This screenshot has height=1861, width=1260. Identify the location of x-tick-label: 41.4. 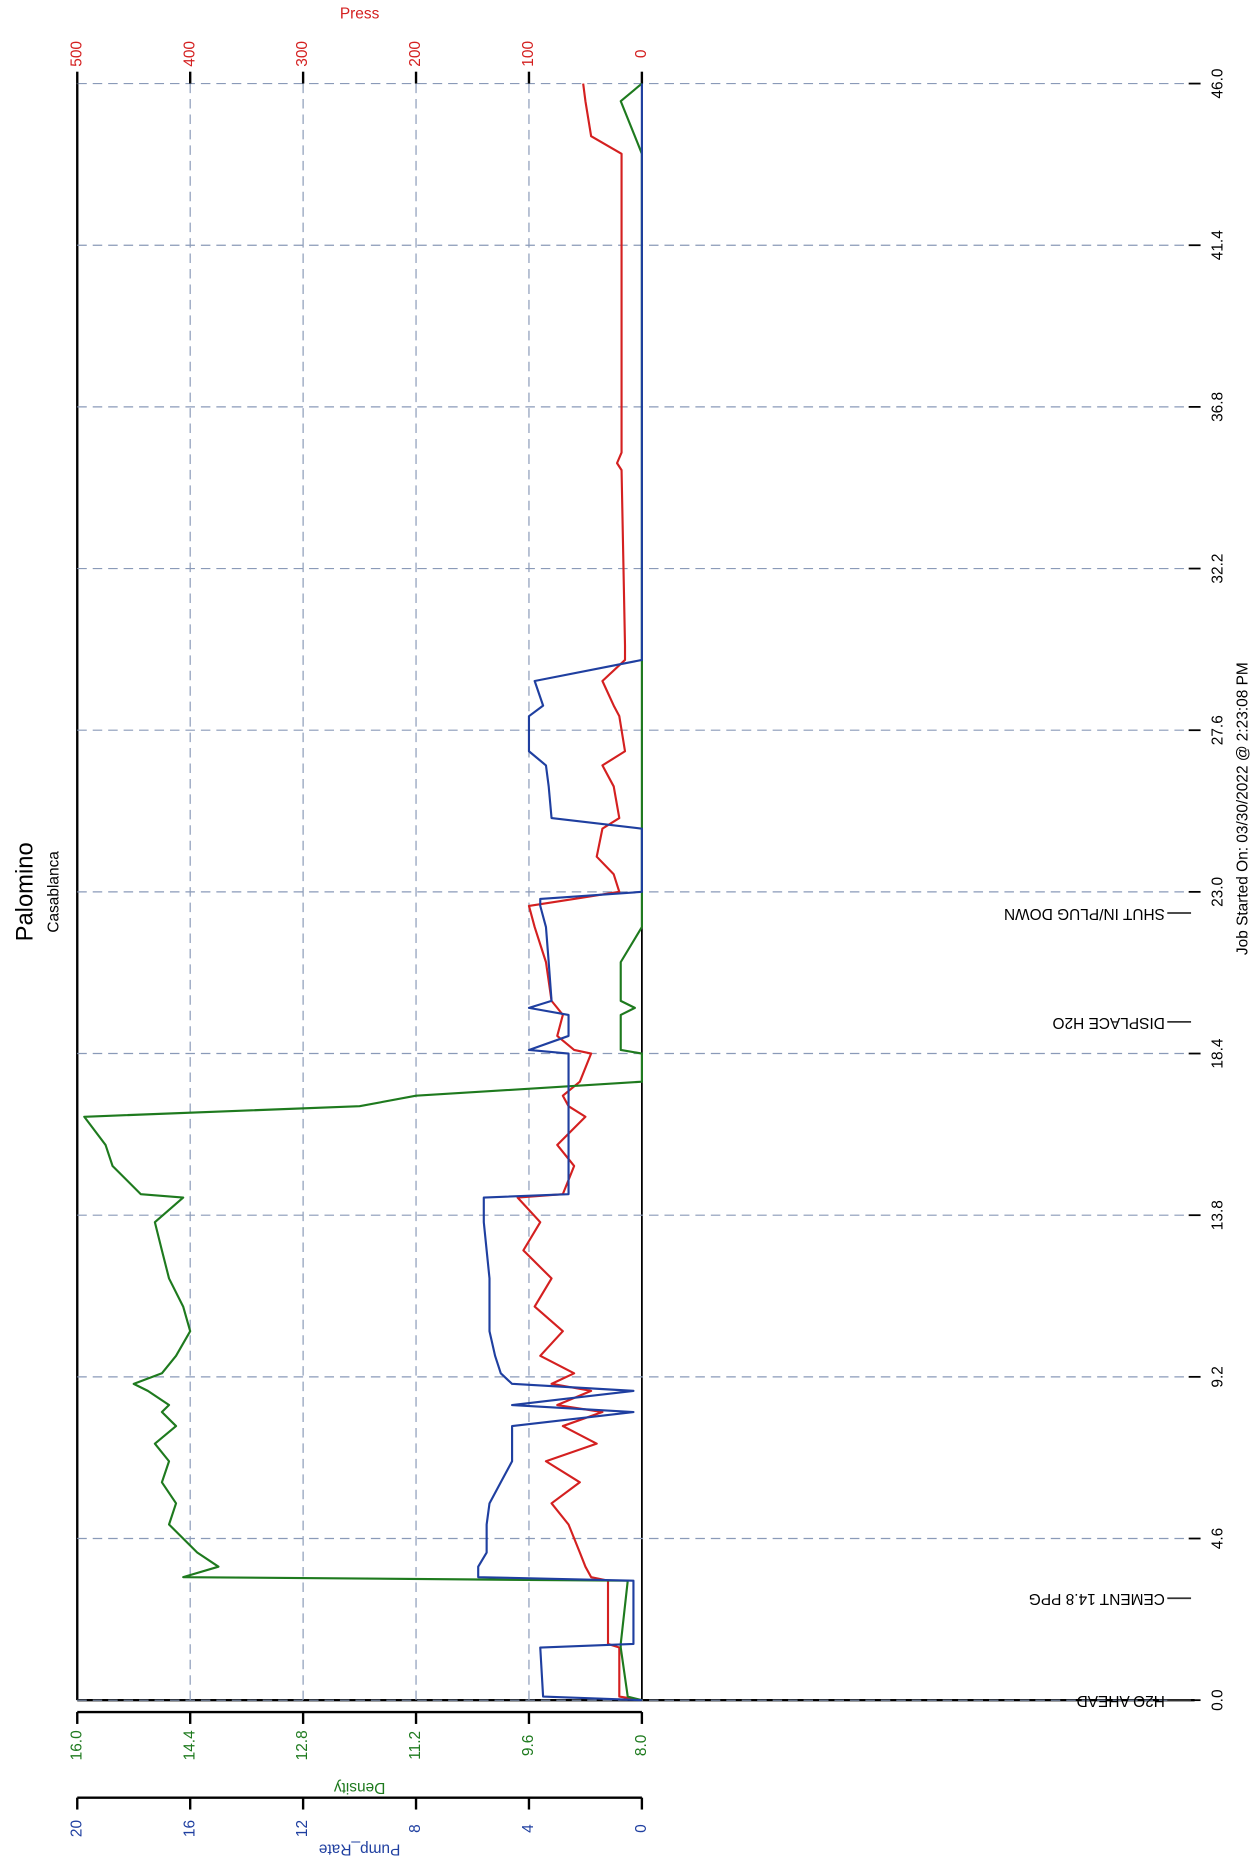
(1217, 245).